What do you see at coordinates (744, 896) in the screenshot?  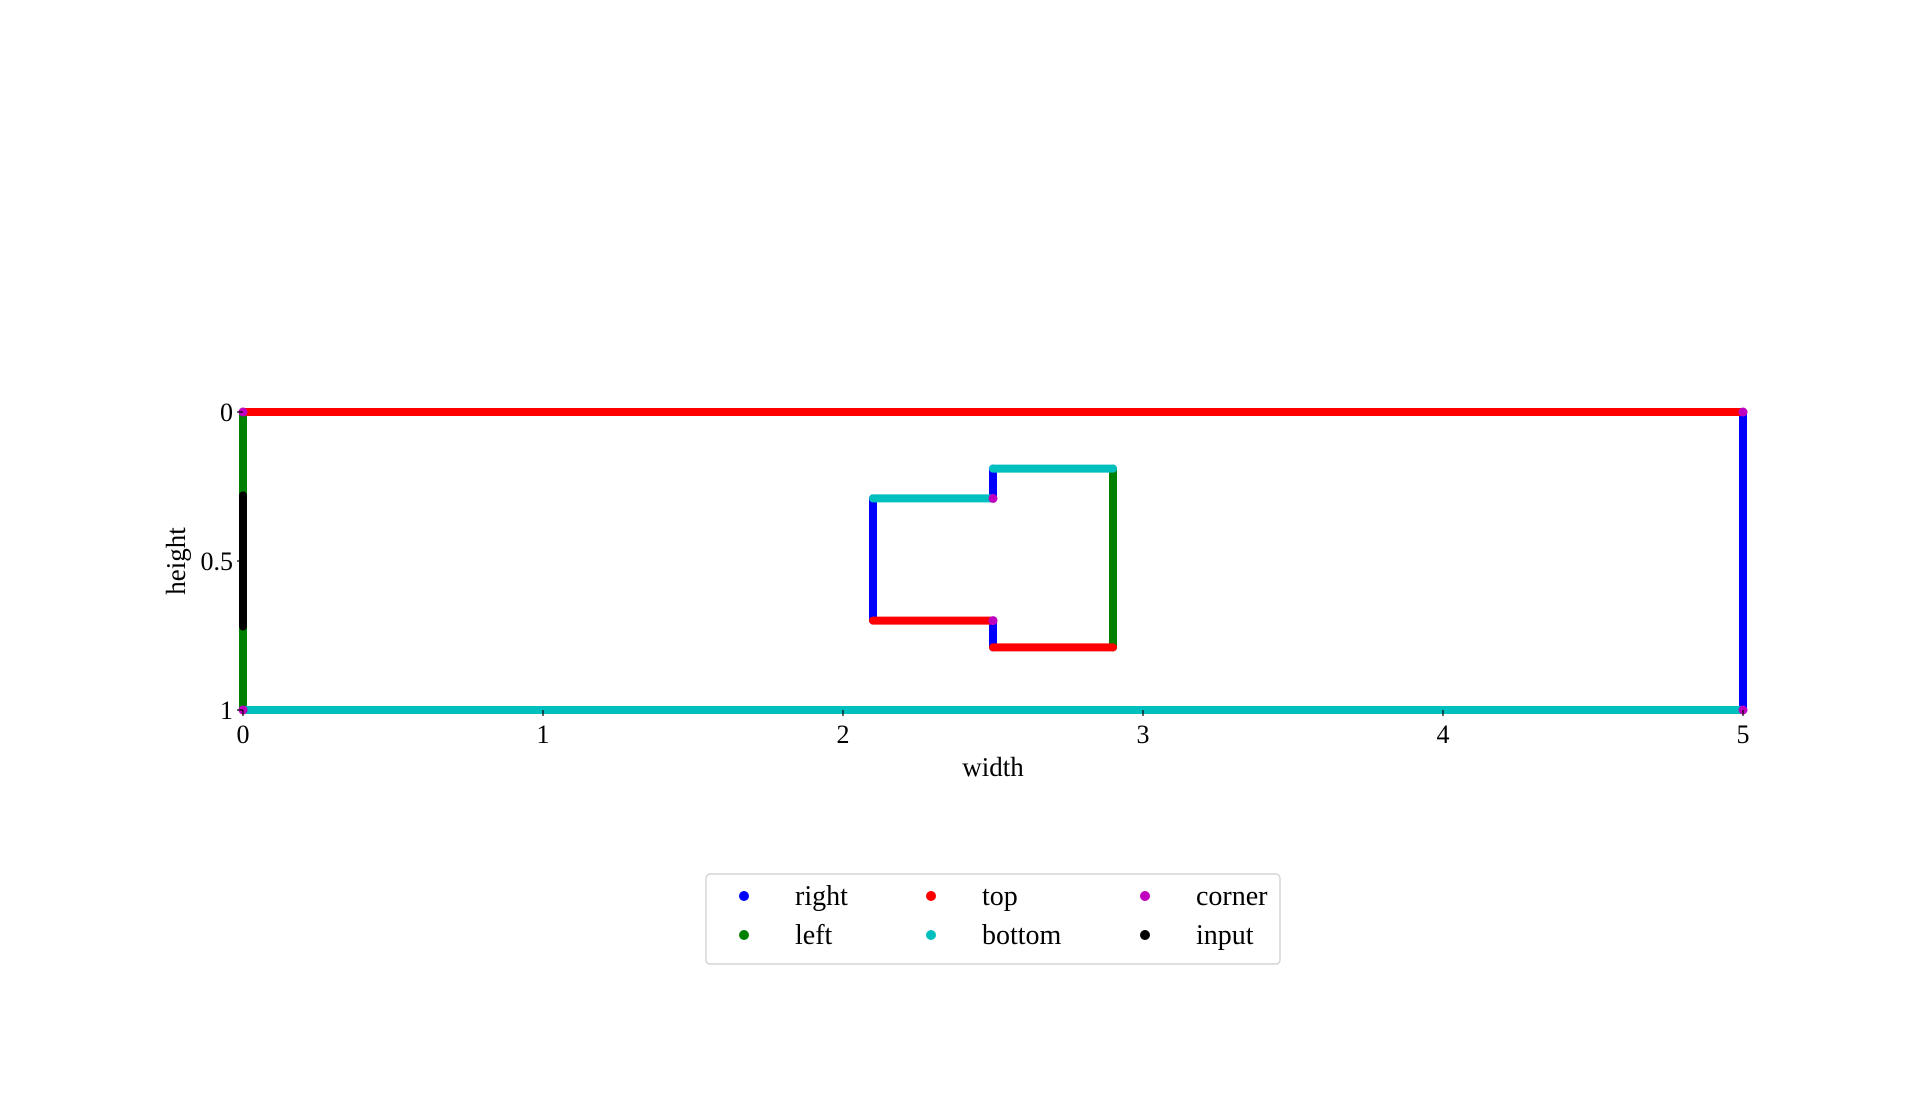 I see `legend-marker-right` at bounding box center [744, 896].